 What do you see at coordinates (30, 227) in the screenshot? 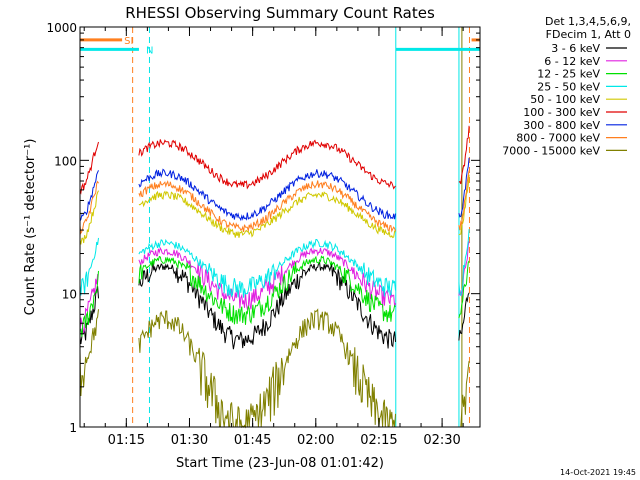
I see `y-axis-label: Count Rate (s⁻¹ detector⁻¹)` at bounding box center [30, 227].